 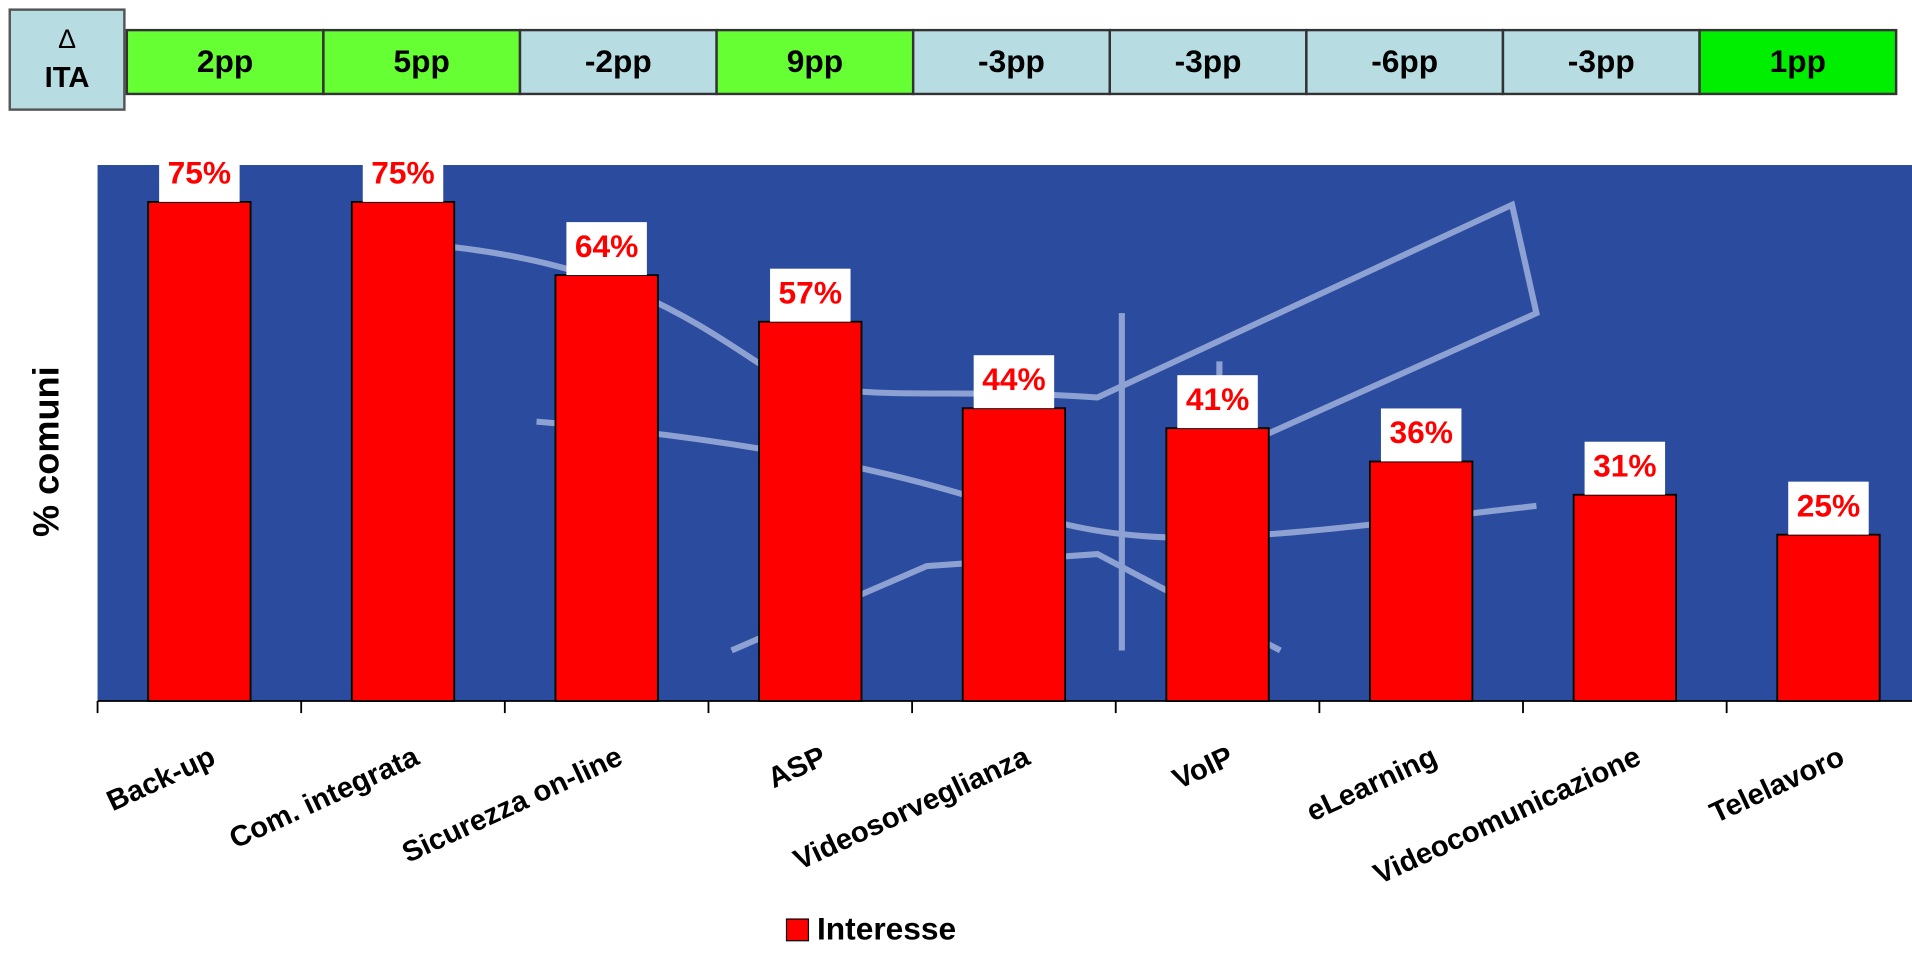 I want to click on delta-symbol: Δ, so click(x=67, y=39).